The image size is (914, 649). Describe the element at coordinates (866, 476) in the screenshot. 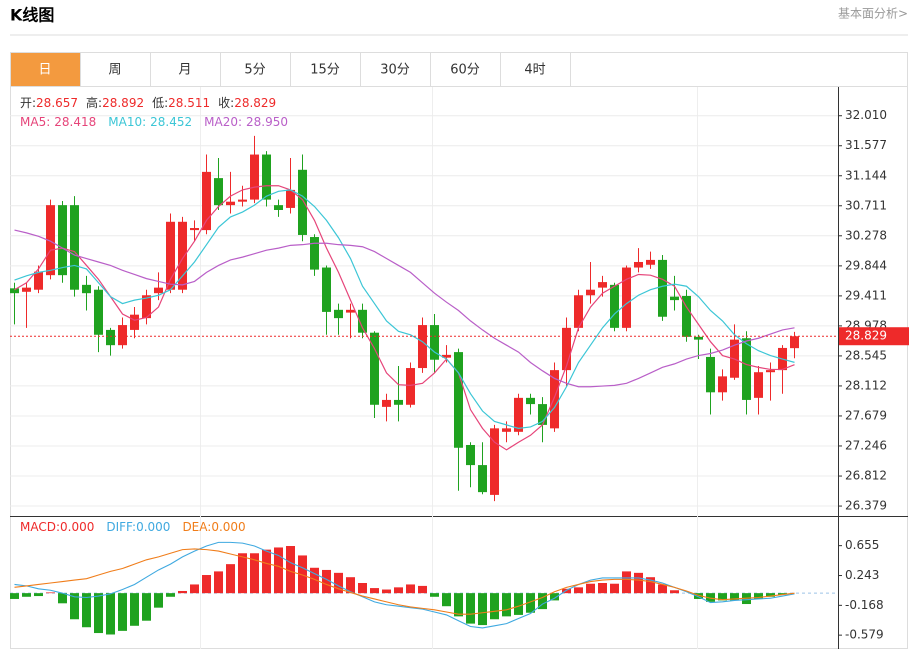

I see `y-tick-label: 26.812` at that location.